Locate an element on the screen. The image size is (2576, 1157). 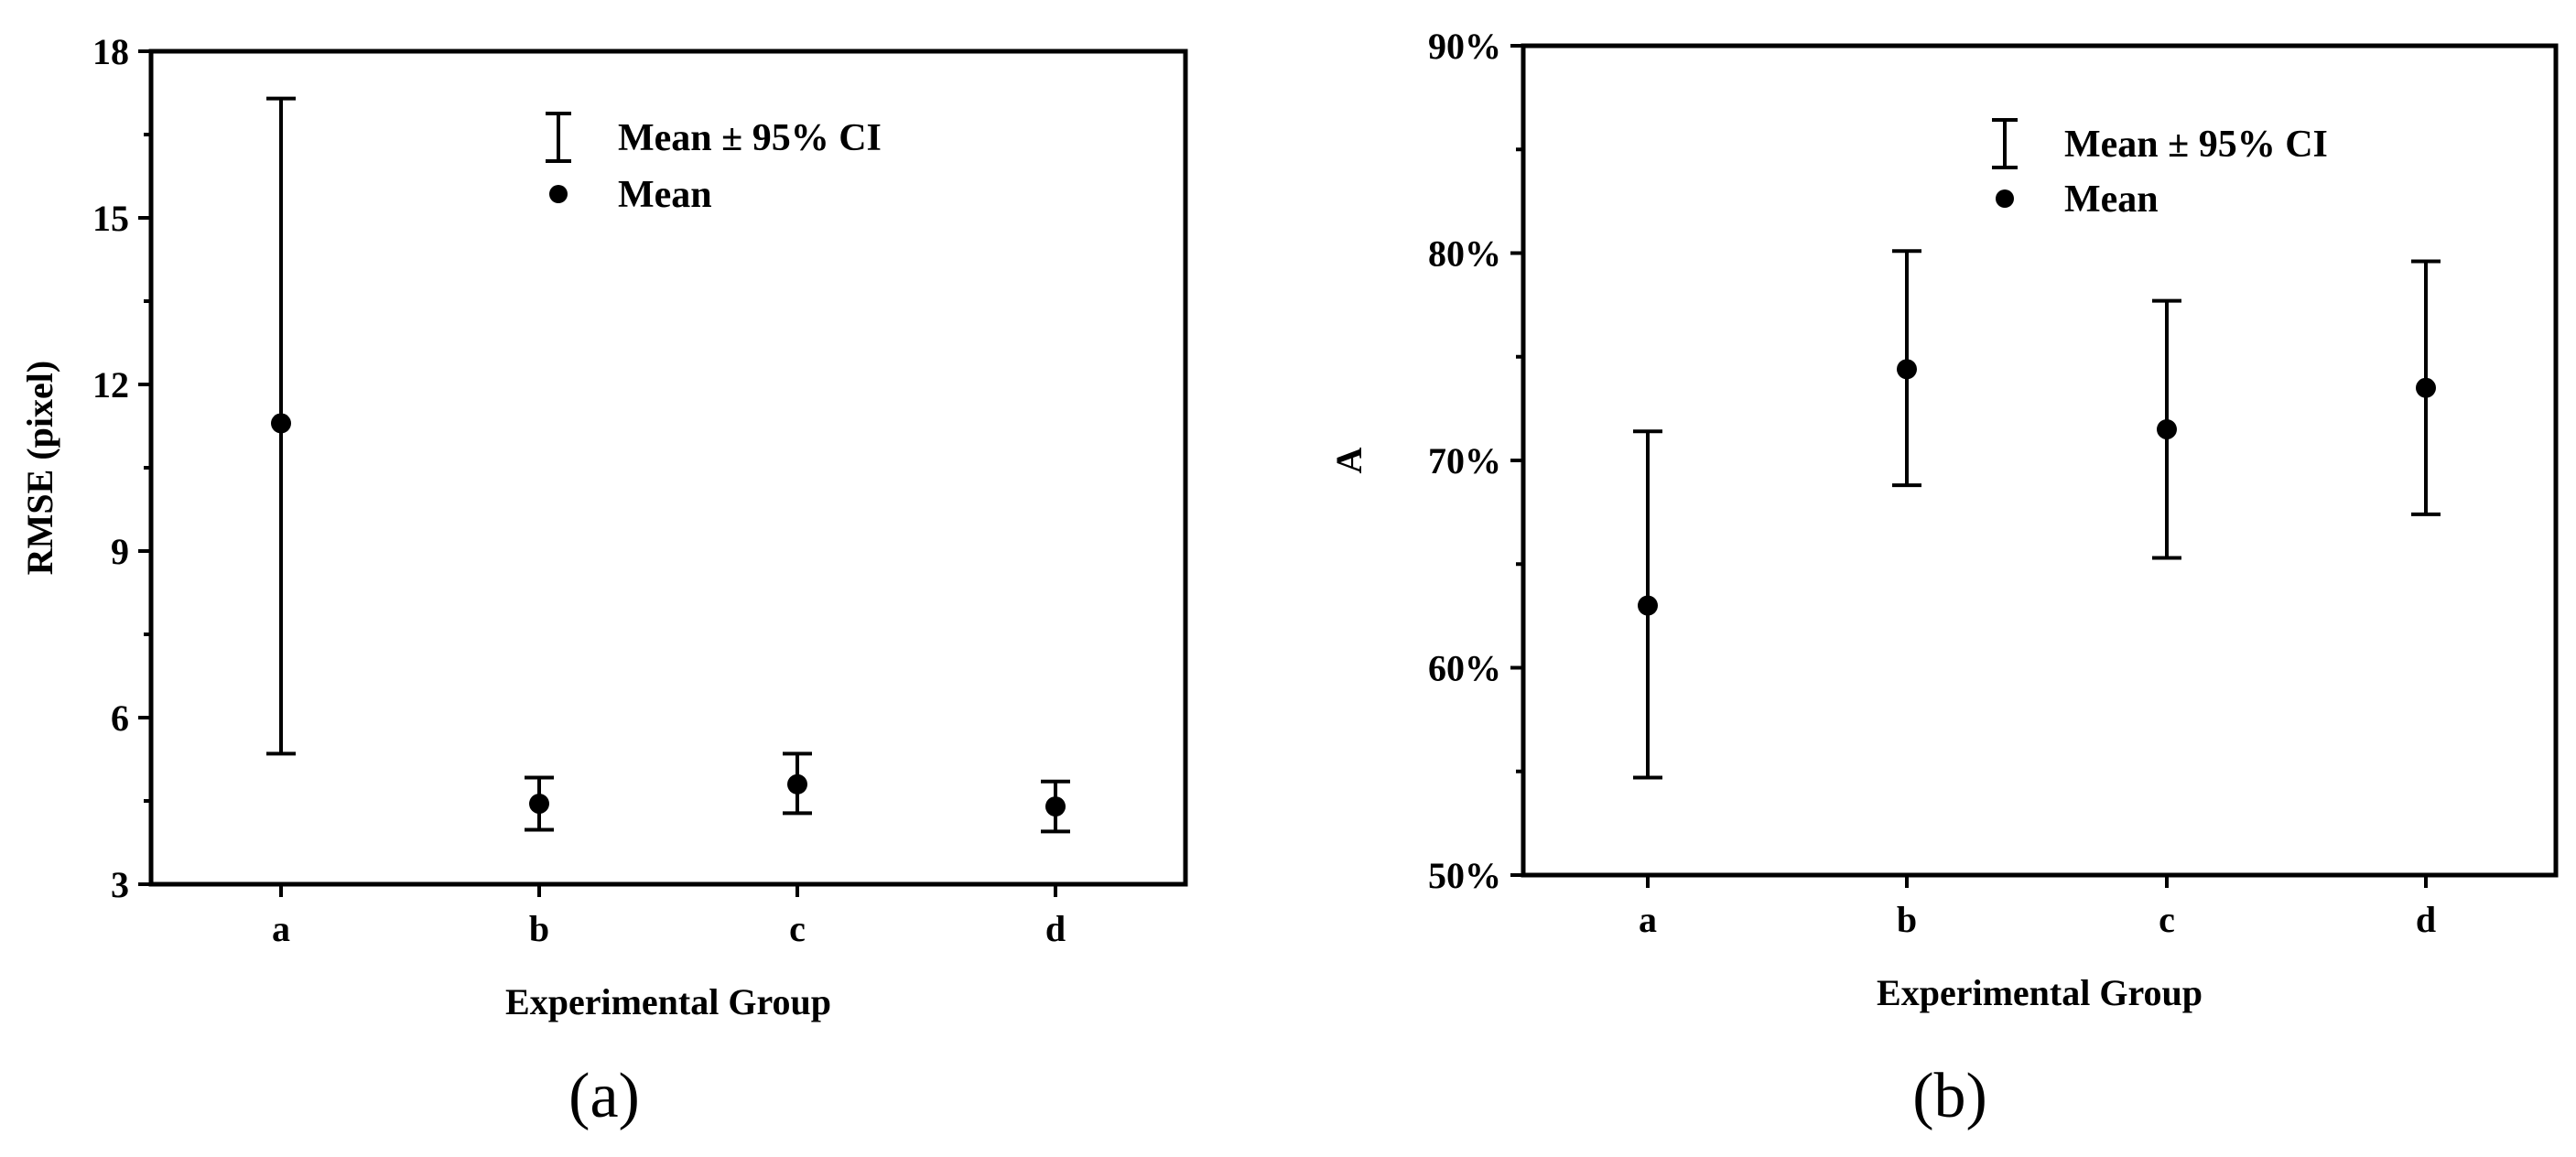
y-tick-label: 60% is located at coordinates (1465, 668).